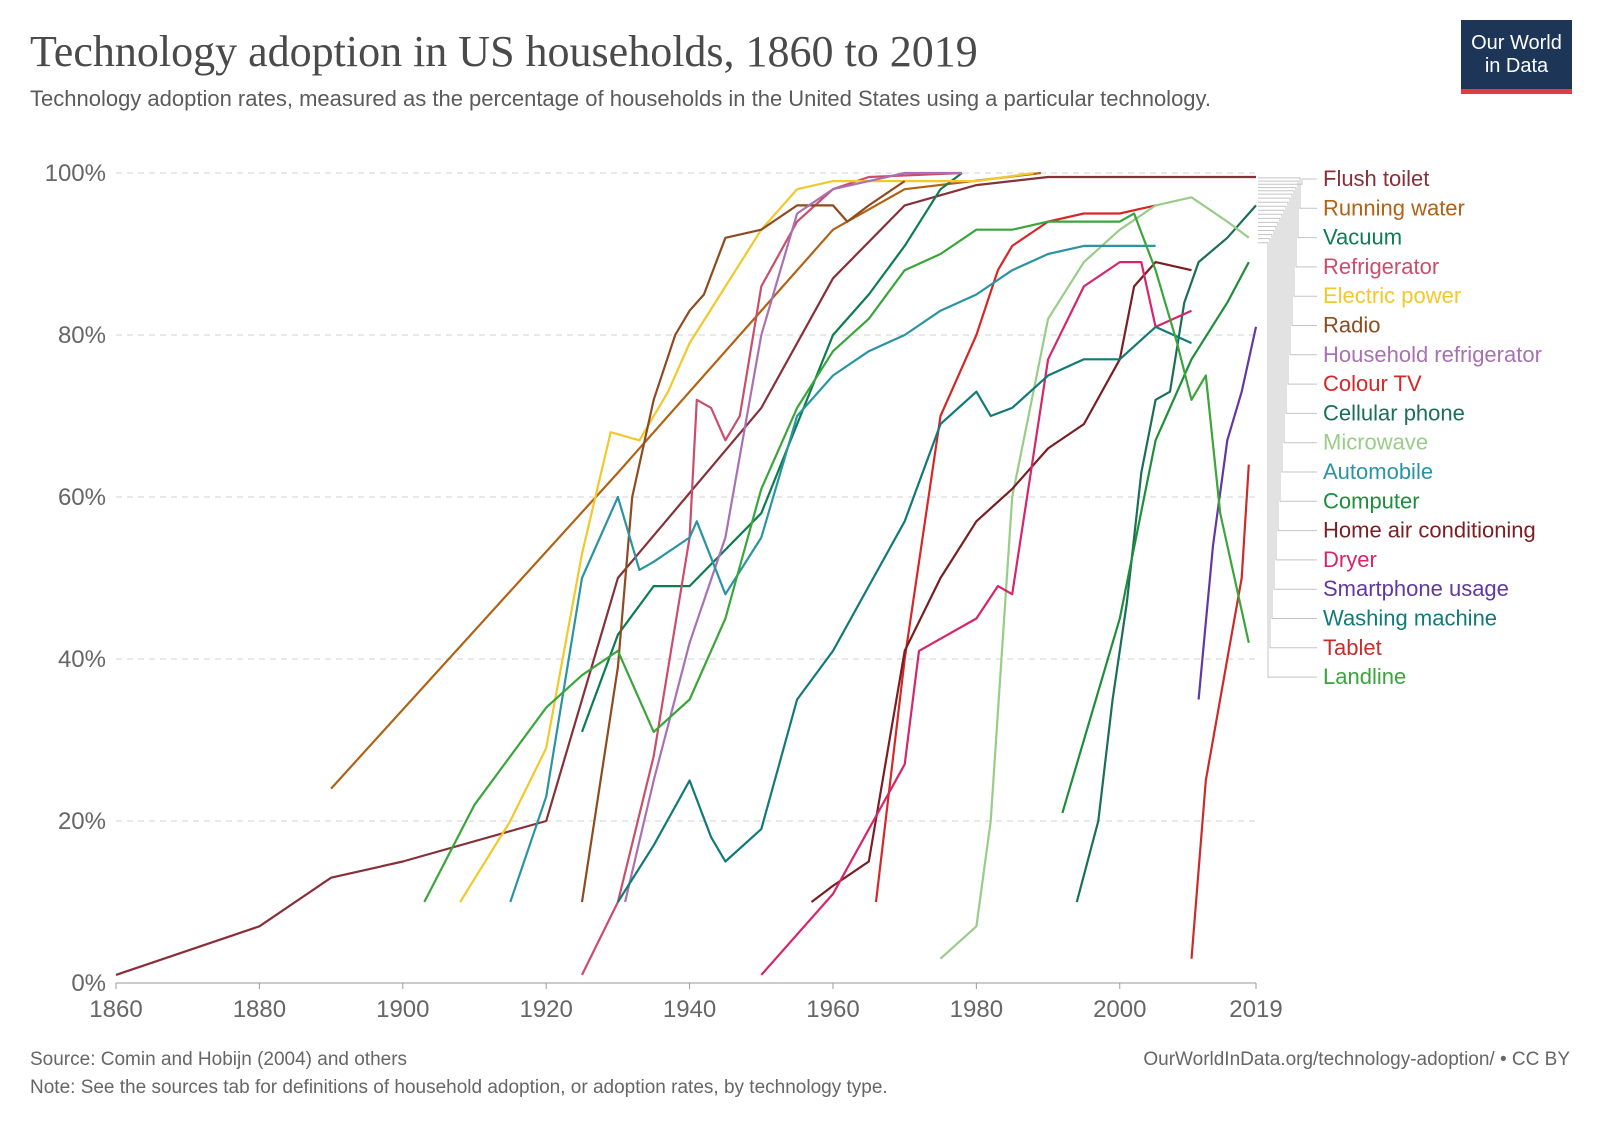 The image size is (1600, 1129). What do you see at coordinates (1392, 295) in the screenshot?
I see `legend-item: Electric power` at bounding box center [1392, 295].